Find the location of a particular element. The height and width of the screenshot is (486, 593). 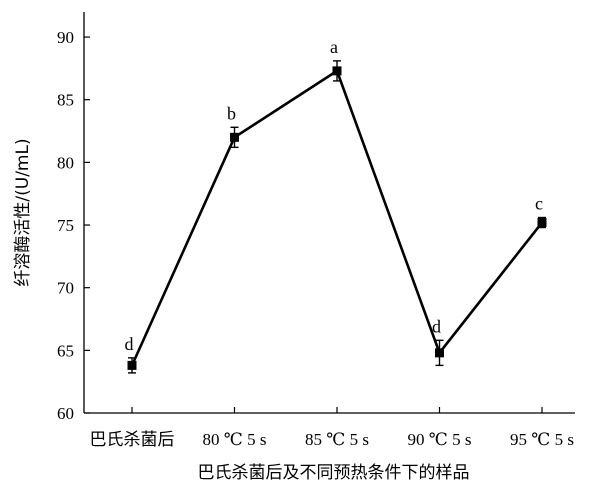

x-tick-label: 90 ℃ 5 s is located at coordinates (440, 439).